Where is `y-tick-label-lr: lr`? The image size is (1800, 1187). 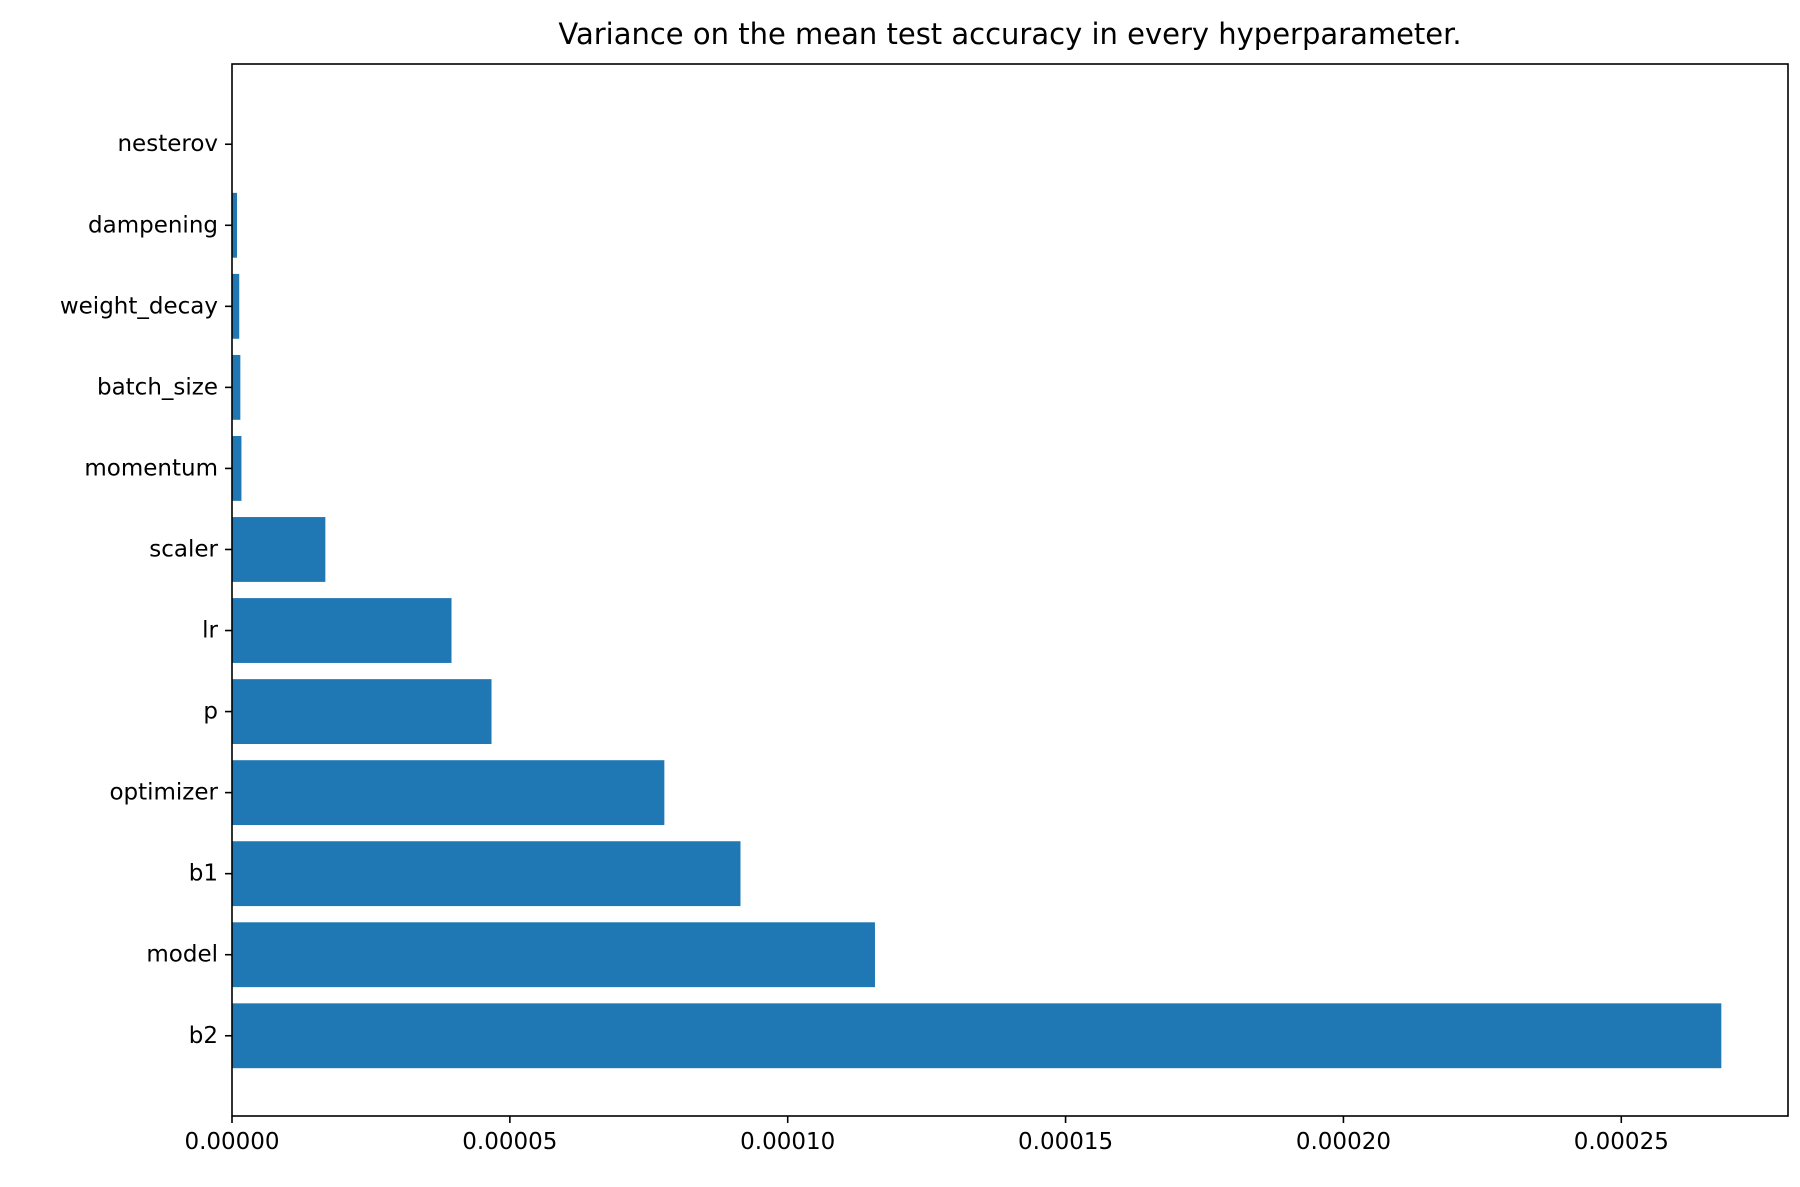
y-tick-label-lr: lr is located at coordinates (210, 631).